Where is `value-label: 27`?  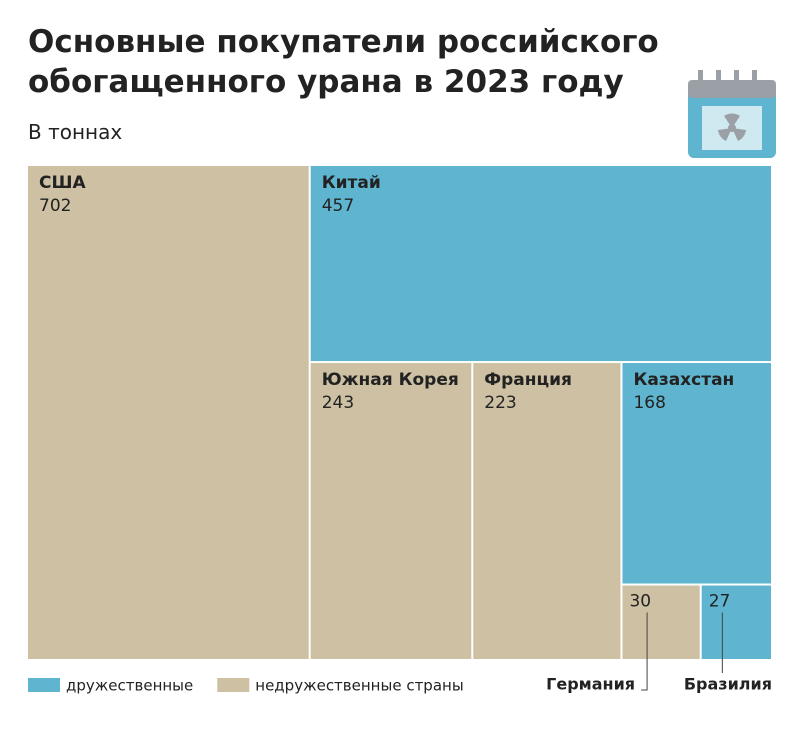
value-label: 27 is located at coordinates (720, 602).